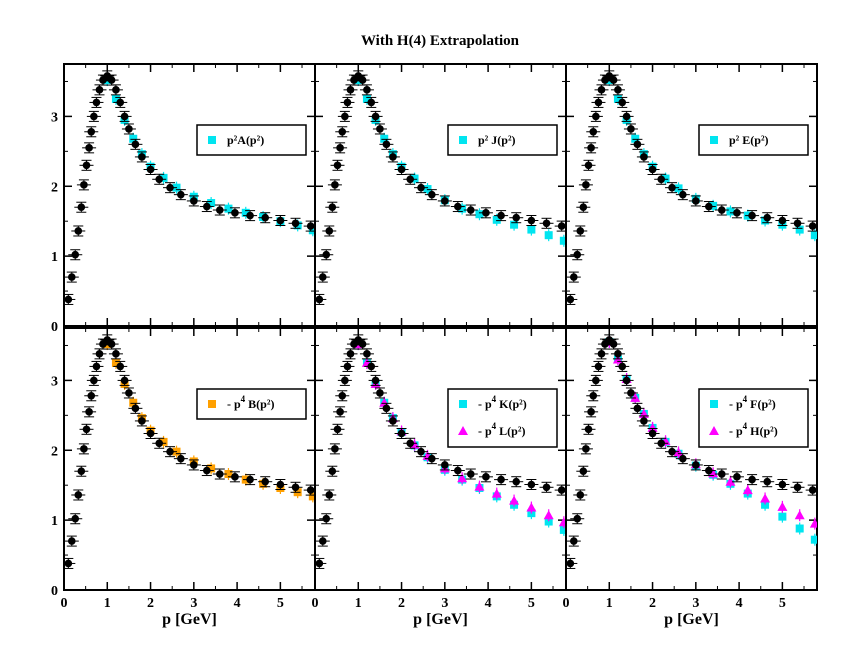  Describe the element at coordinates (691, 187) in the screenshot. I see `data-layer` at that location.